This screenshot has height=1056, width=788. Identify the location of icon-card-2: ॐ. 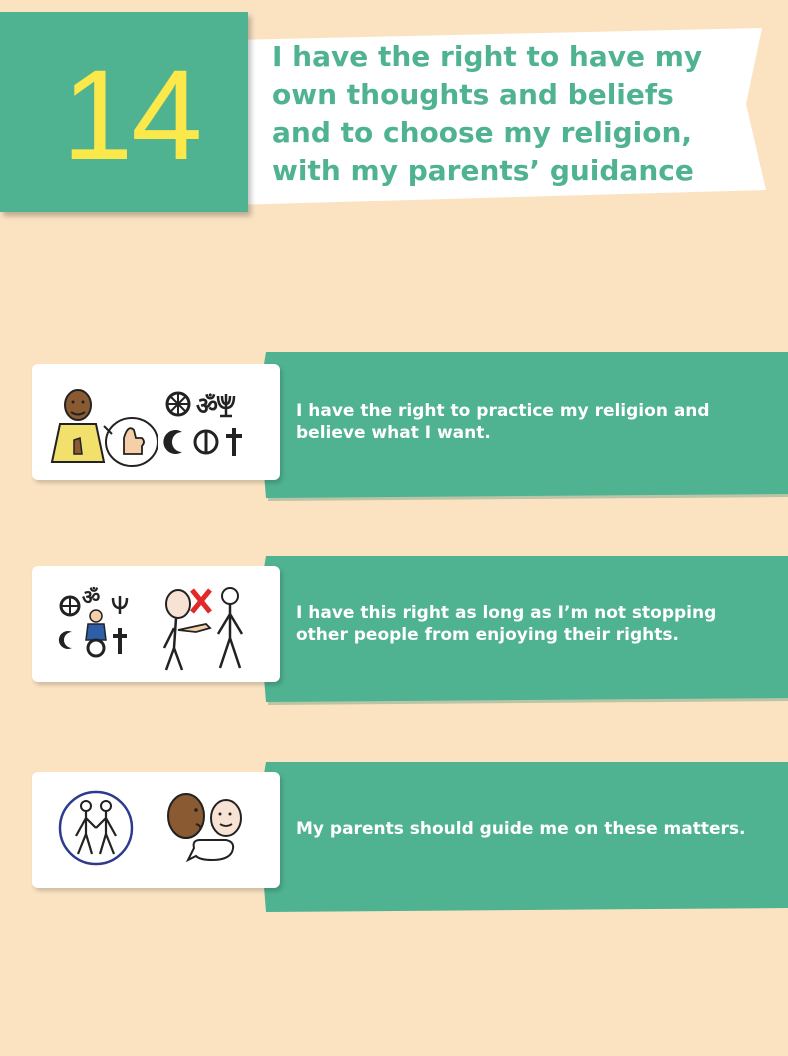
(156, 624).